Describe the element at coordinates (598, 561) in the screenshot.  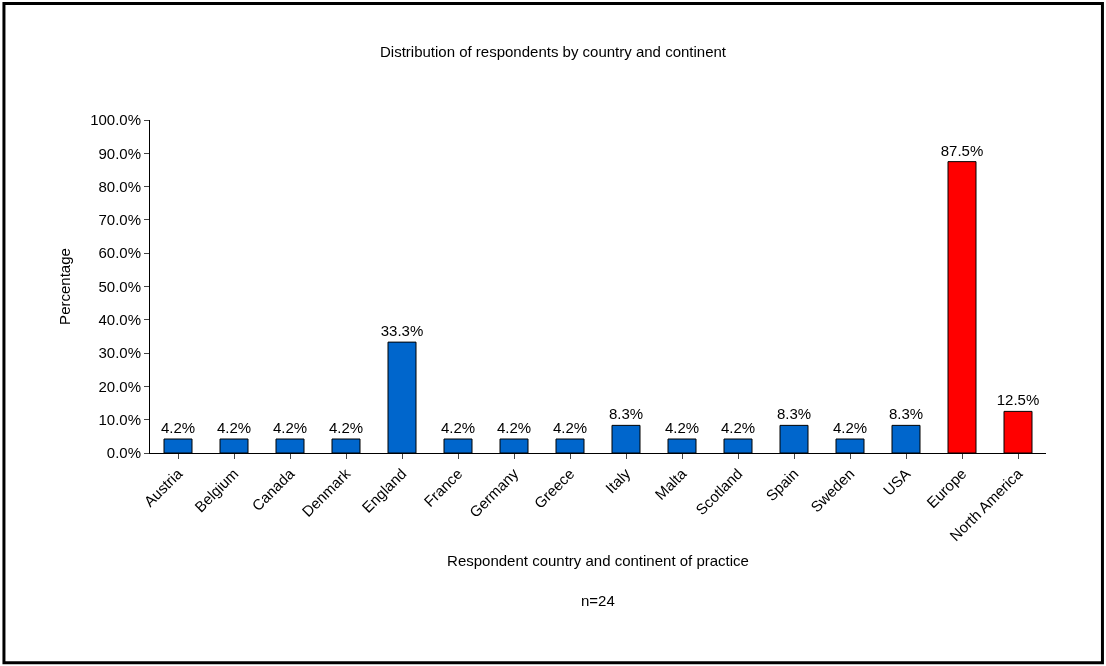
I see `x-axis-title: Respondent country and continent of practice` at that location.